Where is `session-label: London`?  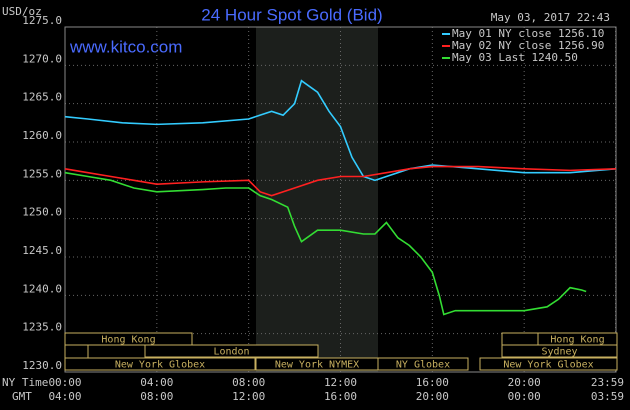
session-label: London is located at coordinates (231, 352).